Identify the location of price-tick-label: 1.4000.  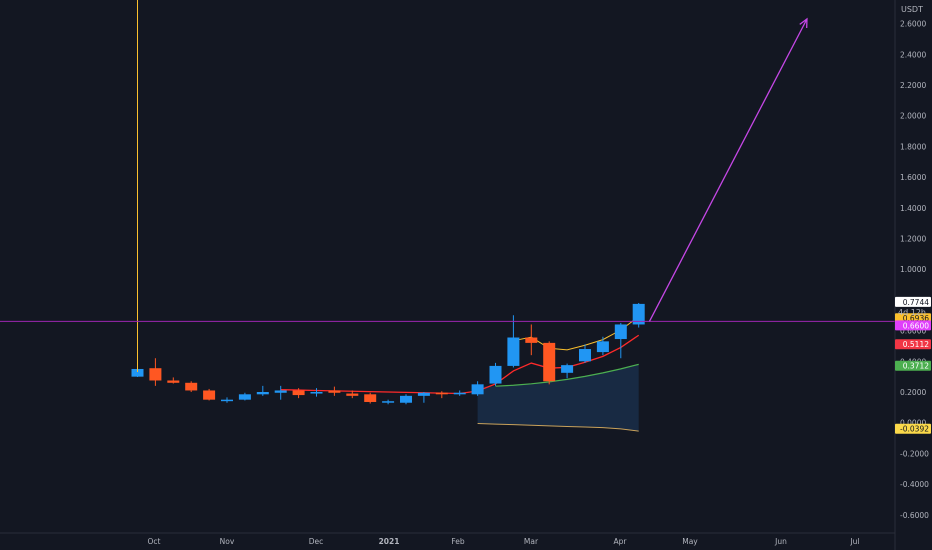
(913, 208).